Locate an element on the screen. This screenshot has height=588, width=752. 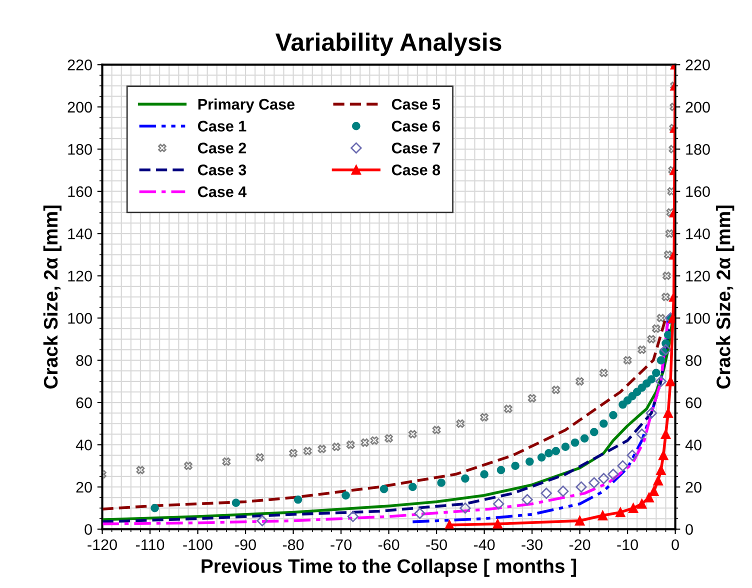
y2-tick-label: 200 is located at coordinates (698, 107).